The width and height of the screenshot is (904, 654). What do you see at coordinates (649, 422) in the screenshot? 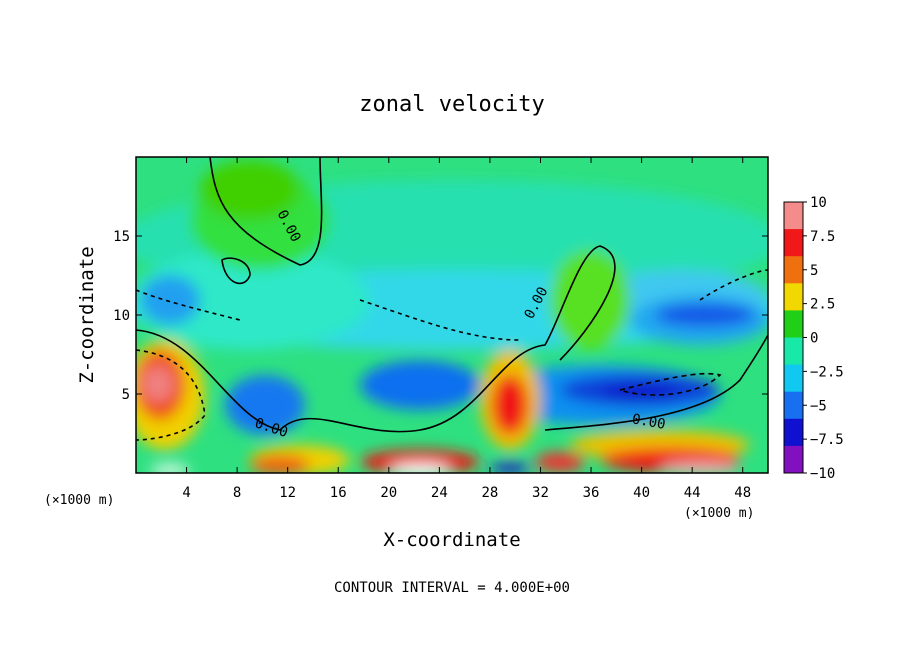
I see `zero-contour-label: 0.00` at bounding box center [649, 422].